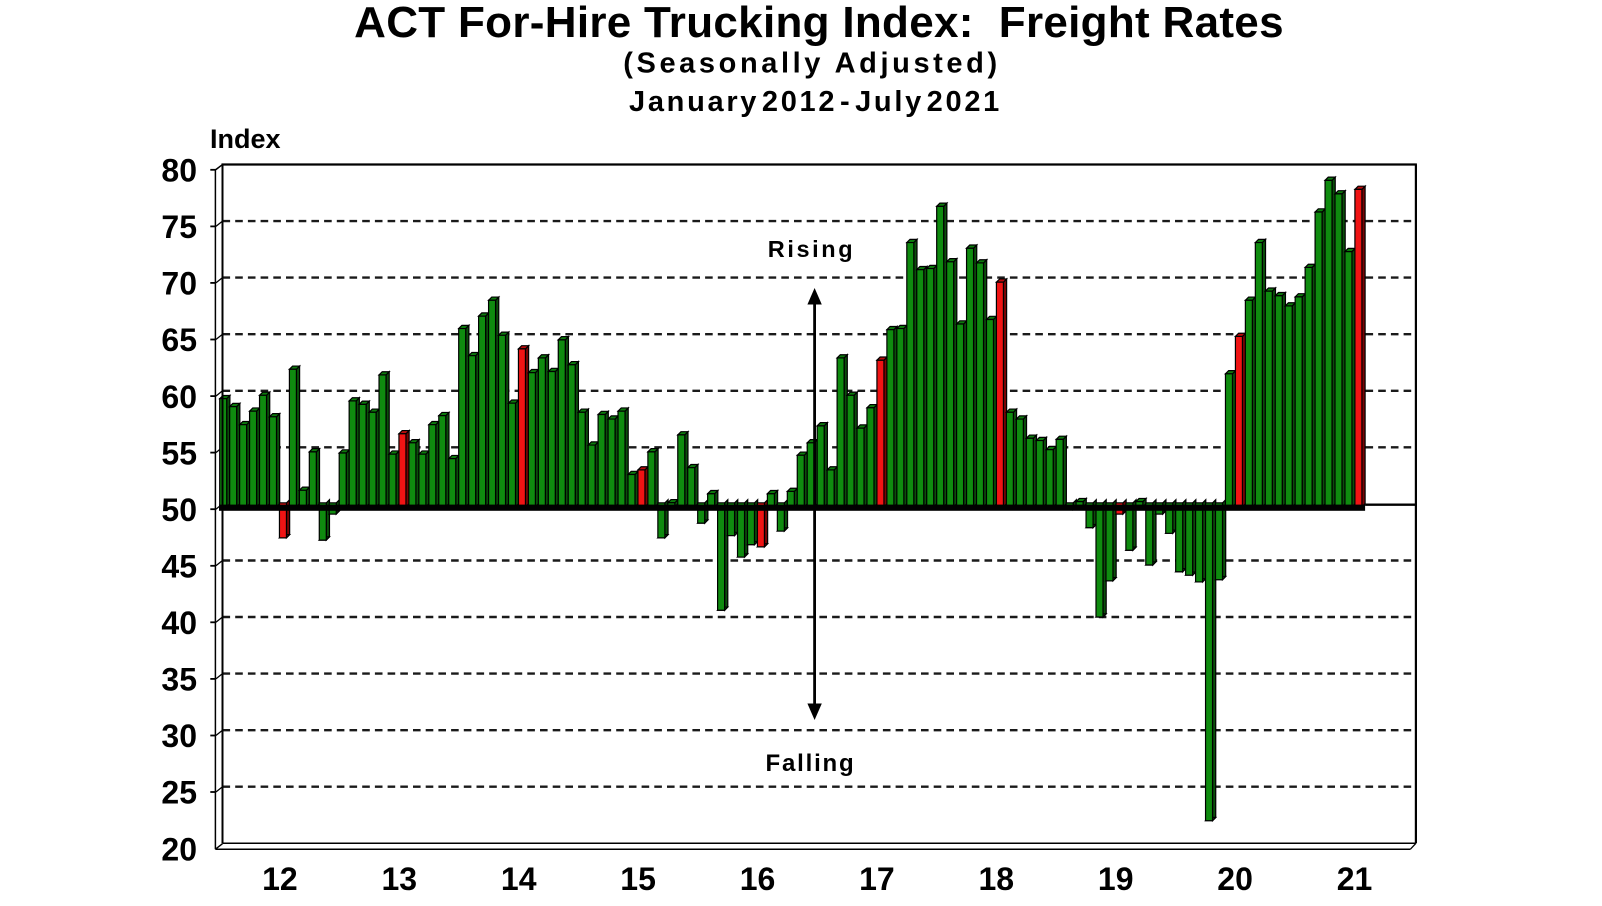  I want to click on svg-text: 18, so click(997, 879).